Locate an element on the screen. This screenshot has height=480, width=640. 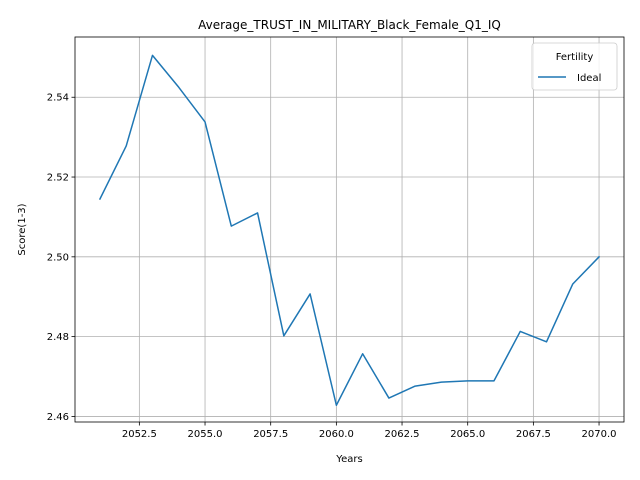
y-axis: 2.46 2.48 2.50 2.52 2.54 is located at coordinates (61, 258).